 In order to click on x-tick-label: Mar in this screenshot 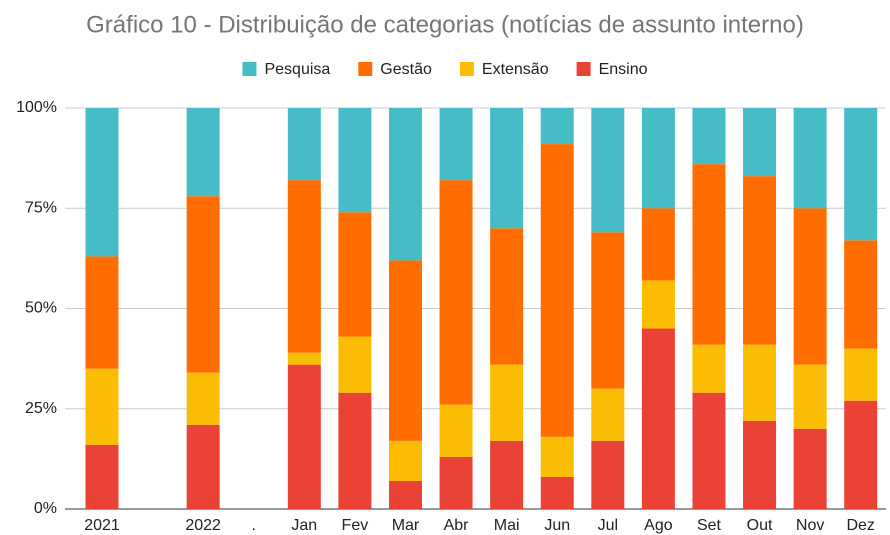, I will do `click(406, 525)`.